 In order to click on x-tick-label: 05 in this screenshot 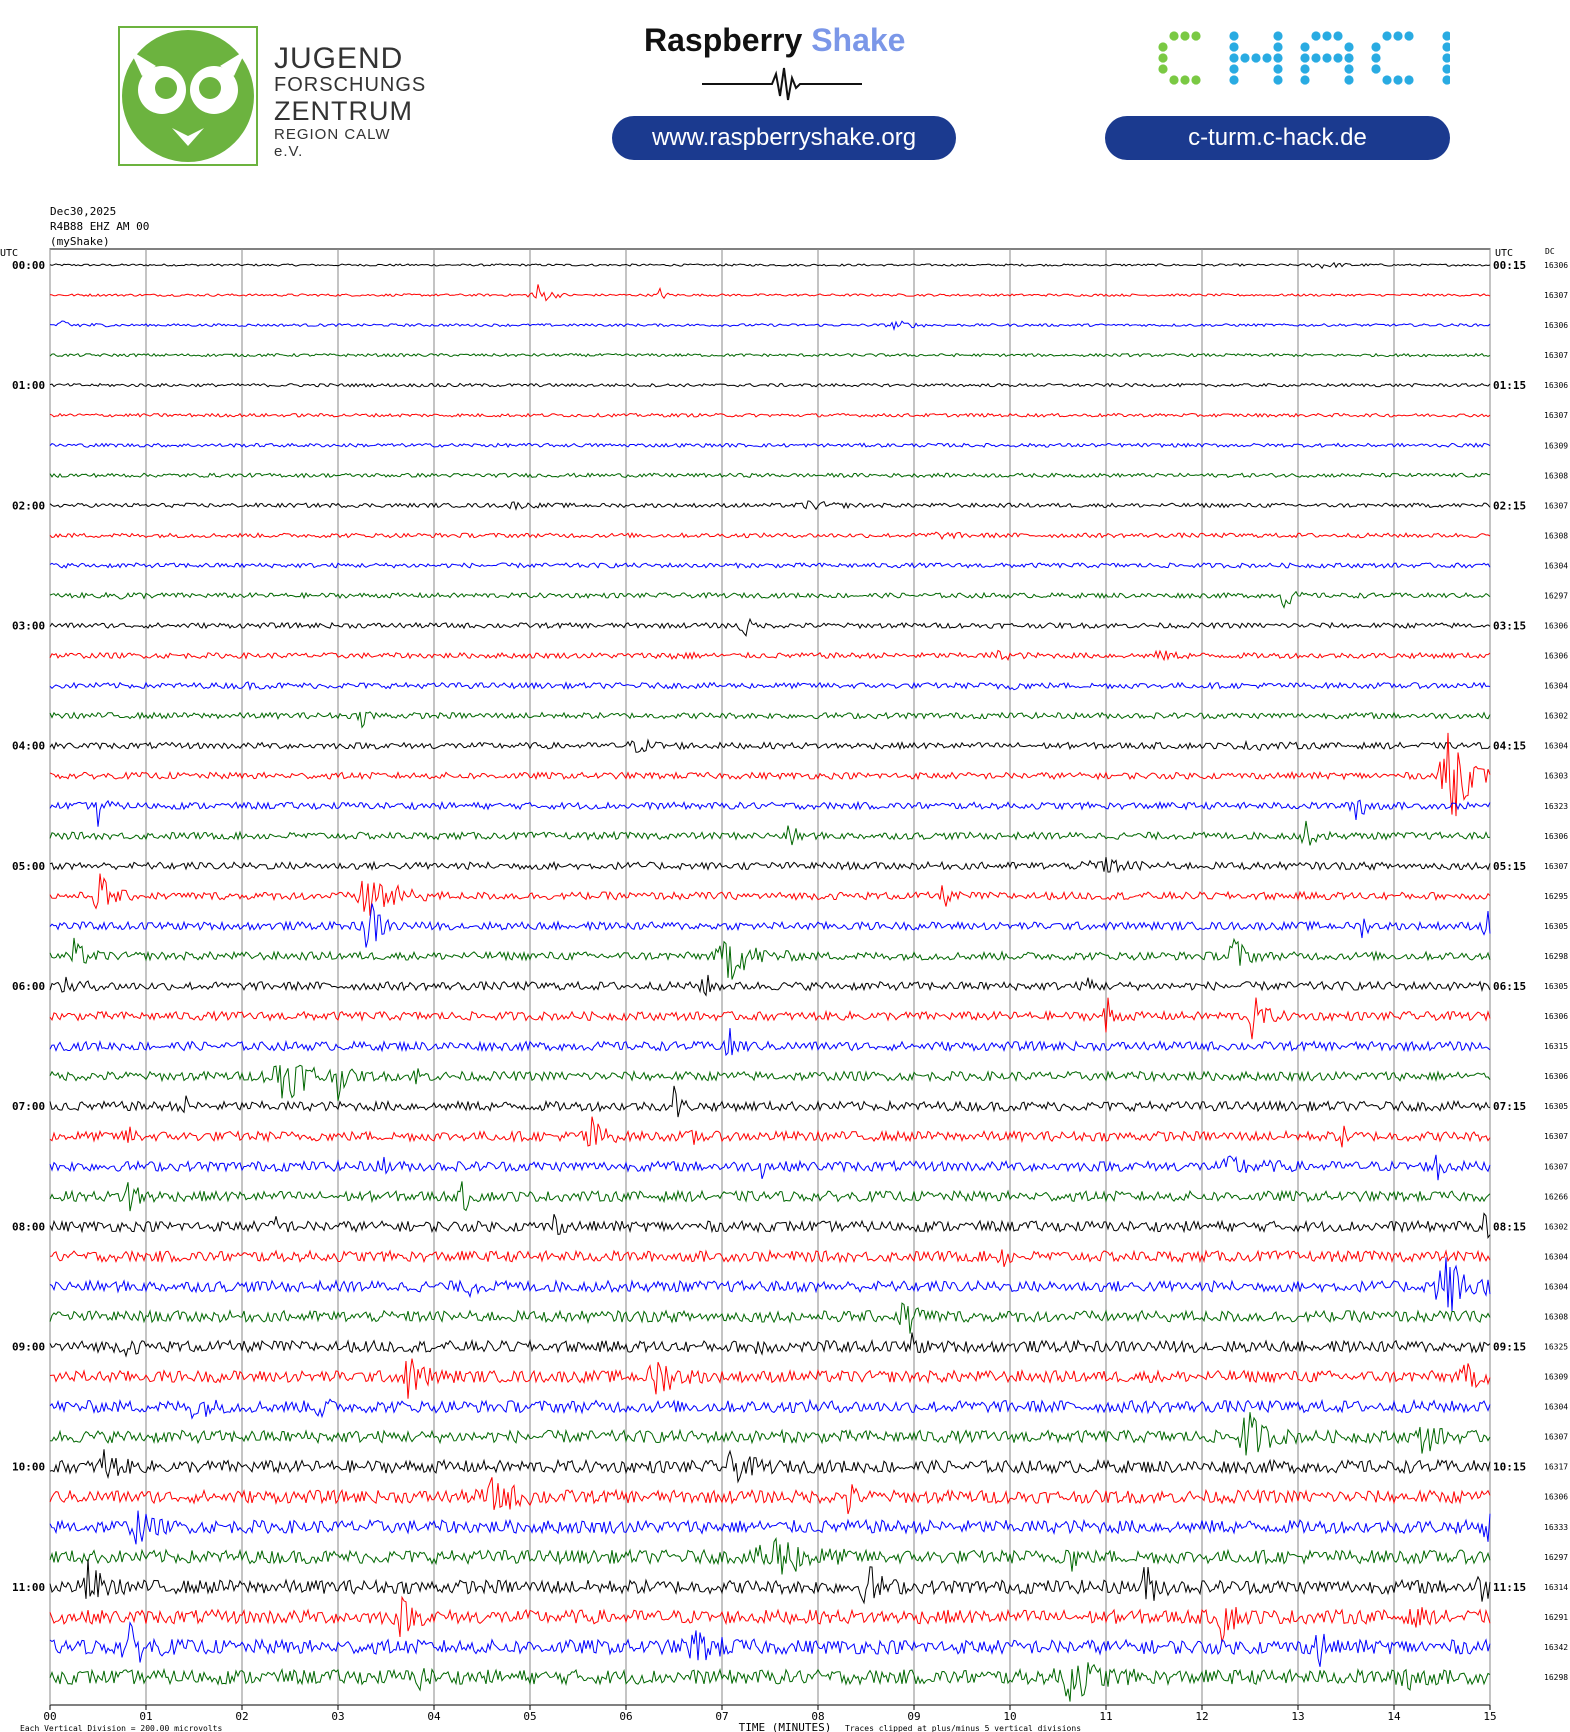, I will do `click(529, 1716)`.